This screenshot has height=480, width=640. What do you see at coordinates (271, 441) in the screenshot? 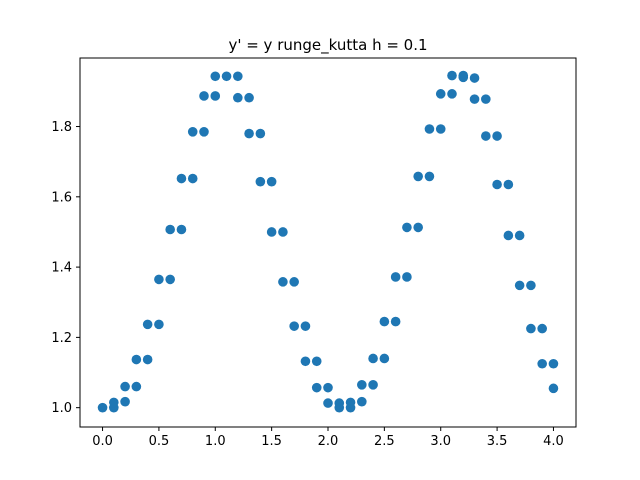
I see `x-tick-label: 1.5` at bounding box center [271, 441].